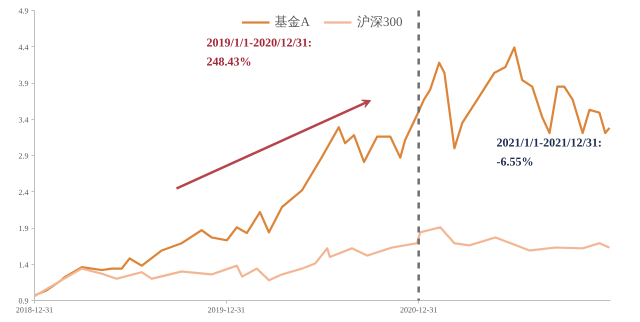 This screenshot has width=640, height=322. What do you see at coordinates (259, 52) in the screenshot?
I see `annotation: 2019/1/1-2020/12/31: 248.43%` at bounding box center [259, 52].